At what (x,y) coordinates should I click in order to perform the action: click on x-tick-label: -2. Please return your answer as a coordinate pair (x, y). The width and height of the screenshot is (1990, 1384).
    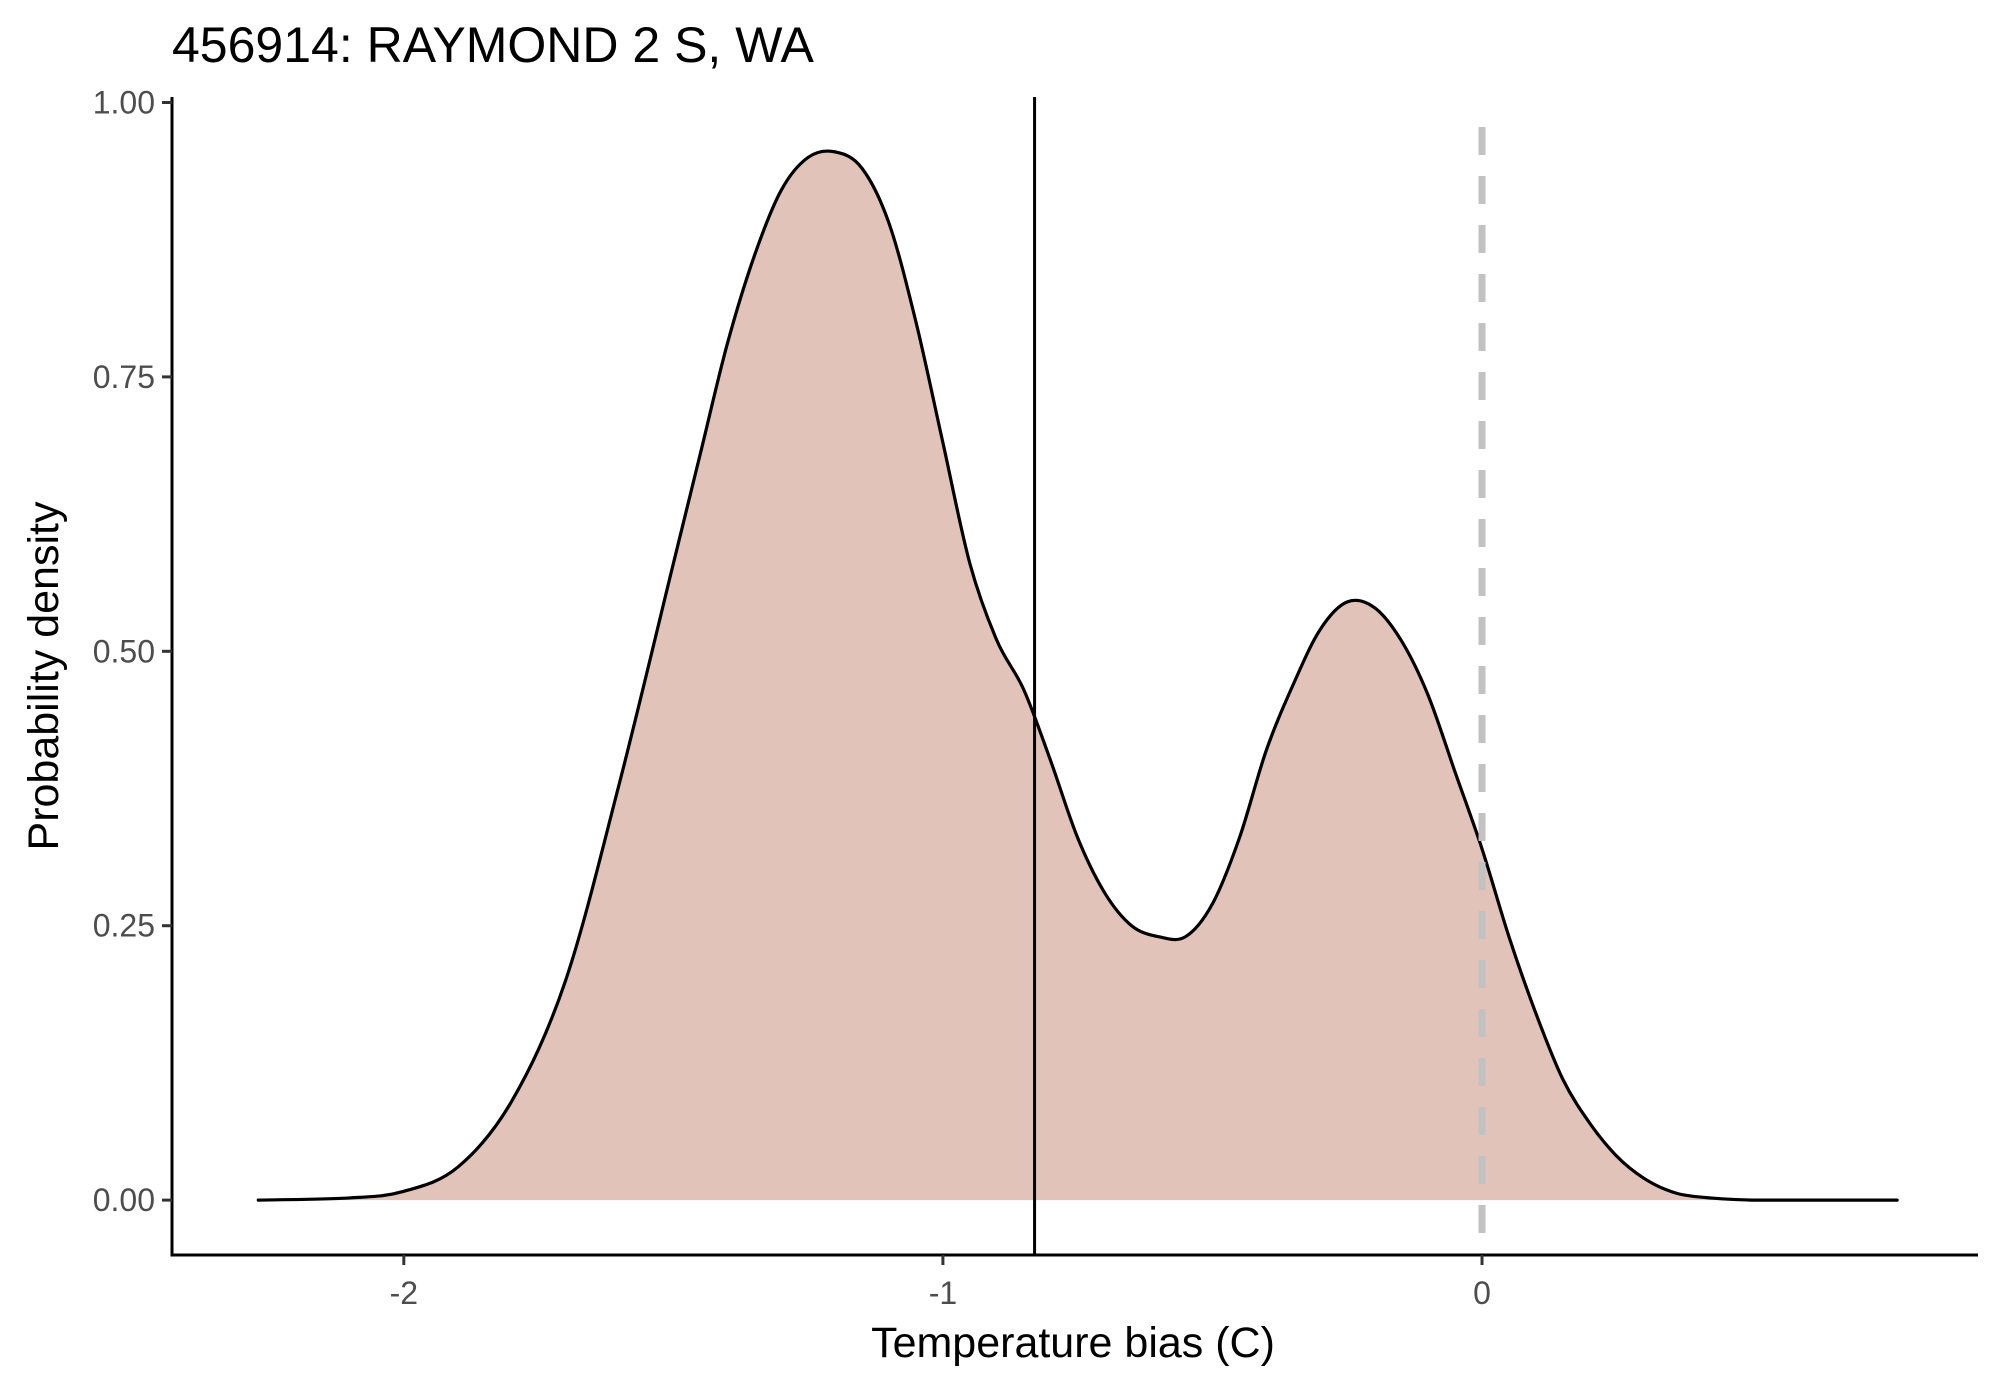
    Looking at the image, I should click on (404, 1293).